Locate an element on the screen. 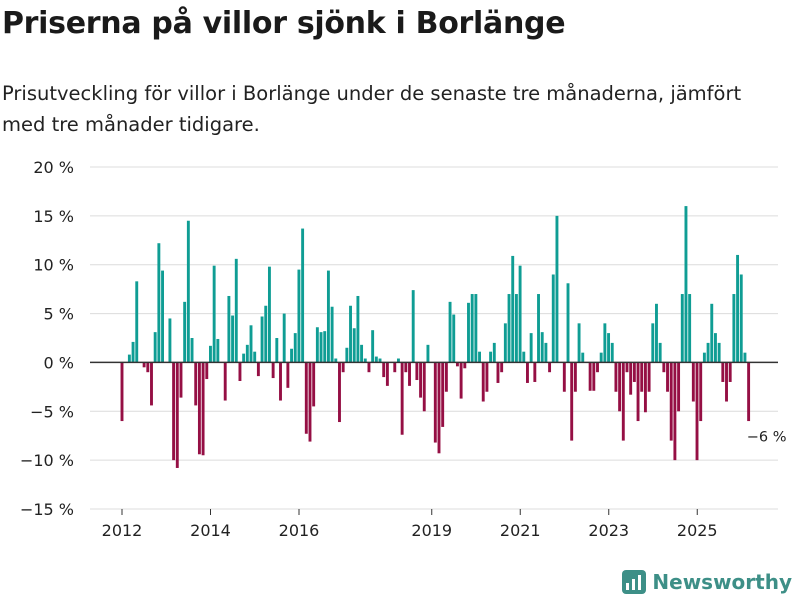 The image size is (800, 600). last-value-label: −6 % is located at coordinates (767, 438).